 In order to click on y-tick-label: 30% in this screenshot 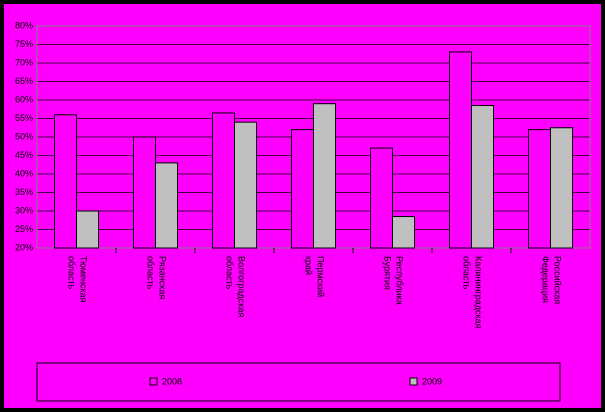, I will do `click(24, 210)`.